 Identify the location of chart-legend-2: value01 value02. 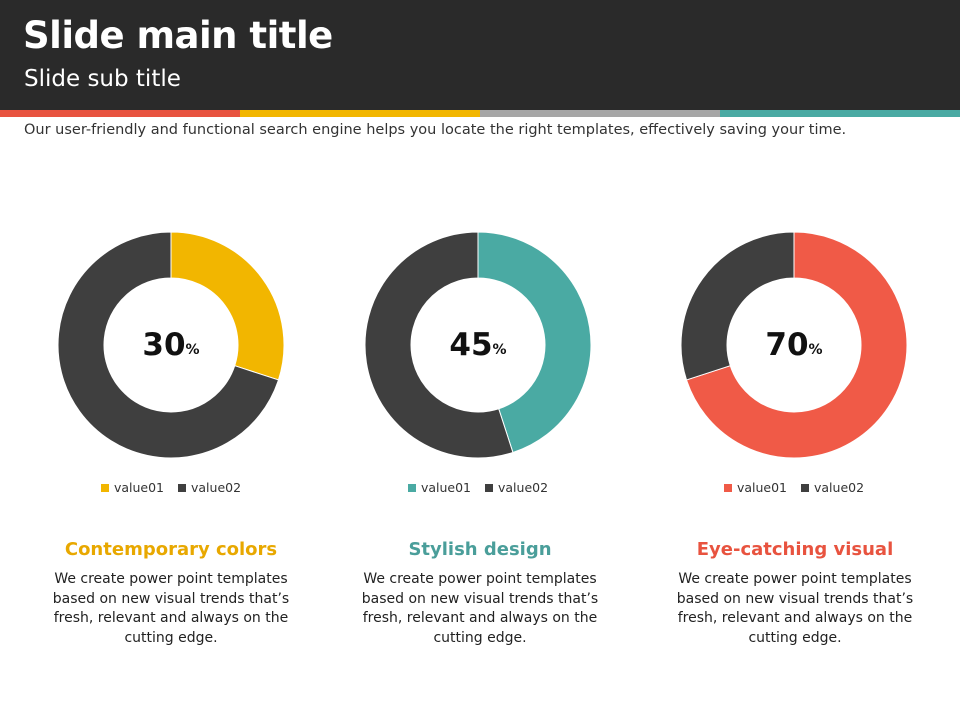
(478, 487).